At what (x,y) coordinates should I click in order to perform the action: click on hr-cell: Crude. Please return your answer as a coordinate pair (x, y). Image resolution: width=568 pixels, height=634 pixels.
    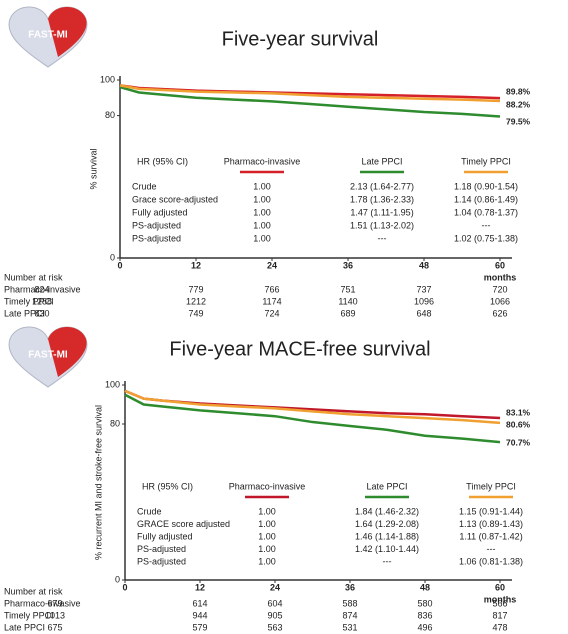
    Looking at the image, I should click on (149, 511).